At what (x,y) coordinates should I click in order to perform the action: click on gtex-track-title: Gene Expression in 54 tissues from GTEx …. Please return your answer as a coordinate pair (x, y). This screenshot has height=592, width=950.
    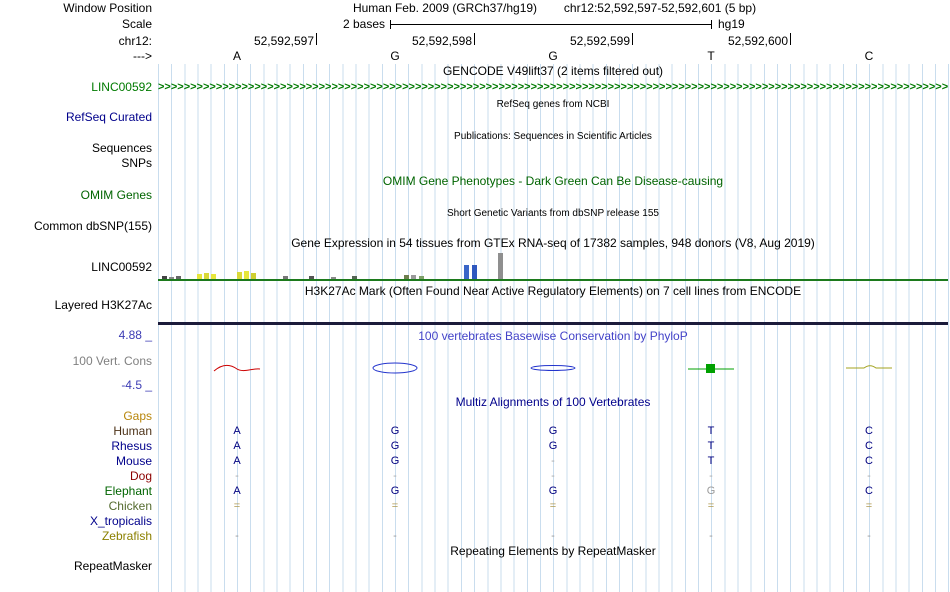
    Looking at the image, I should click on (553, 243).